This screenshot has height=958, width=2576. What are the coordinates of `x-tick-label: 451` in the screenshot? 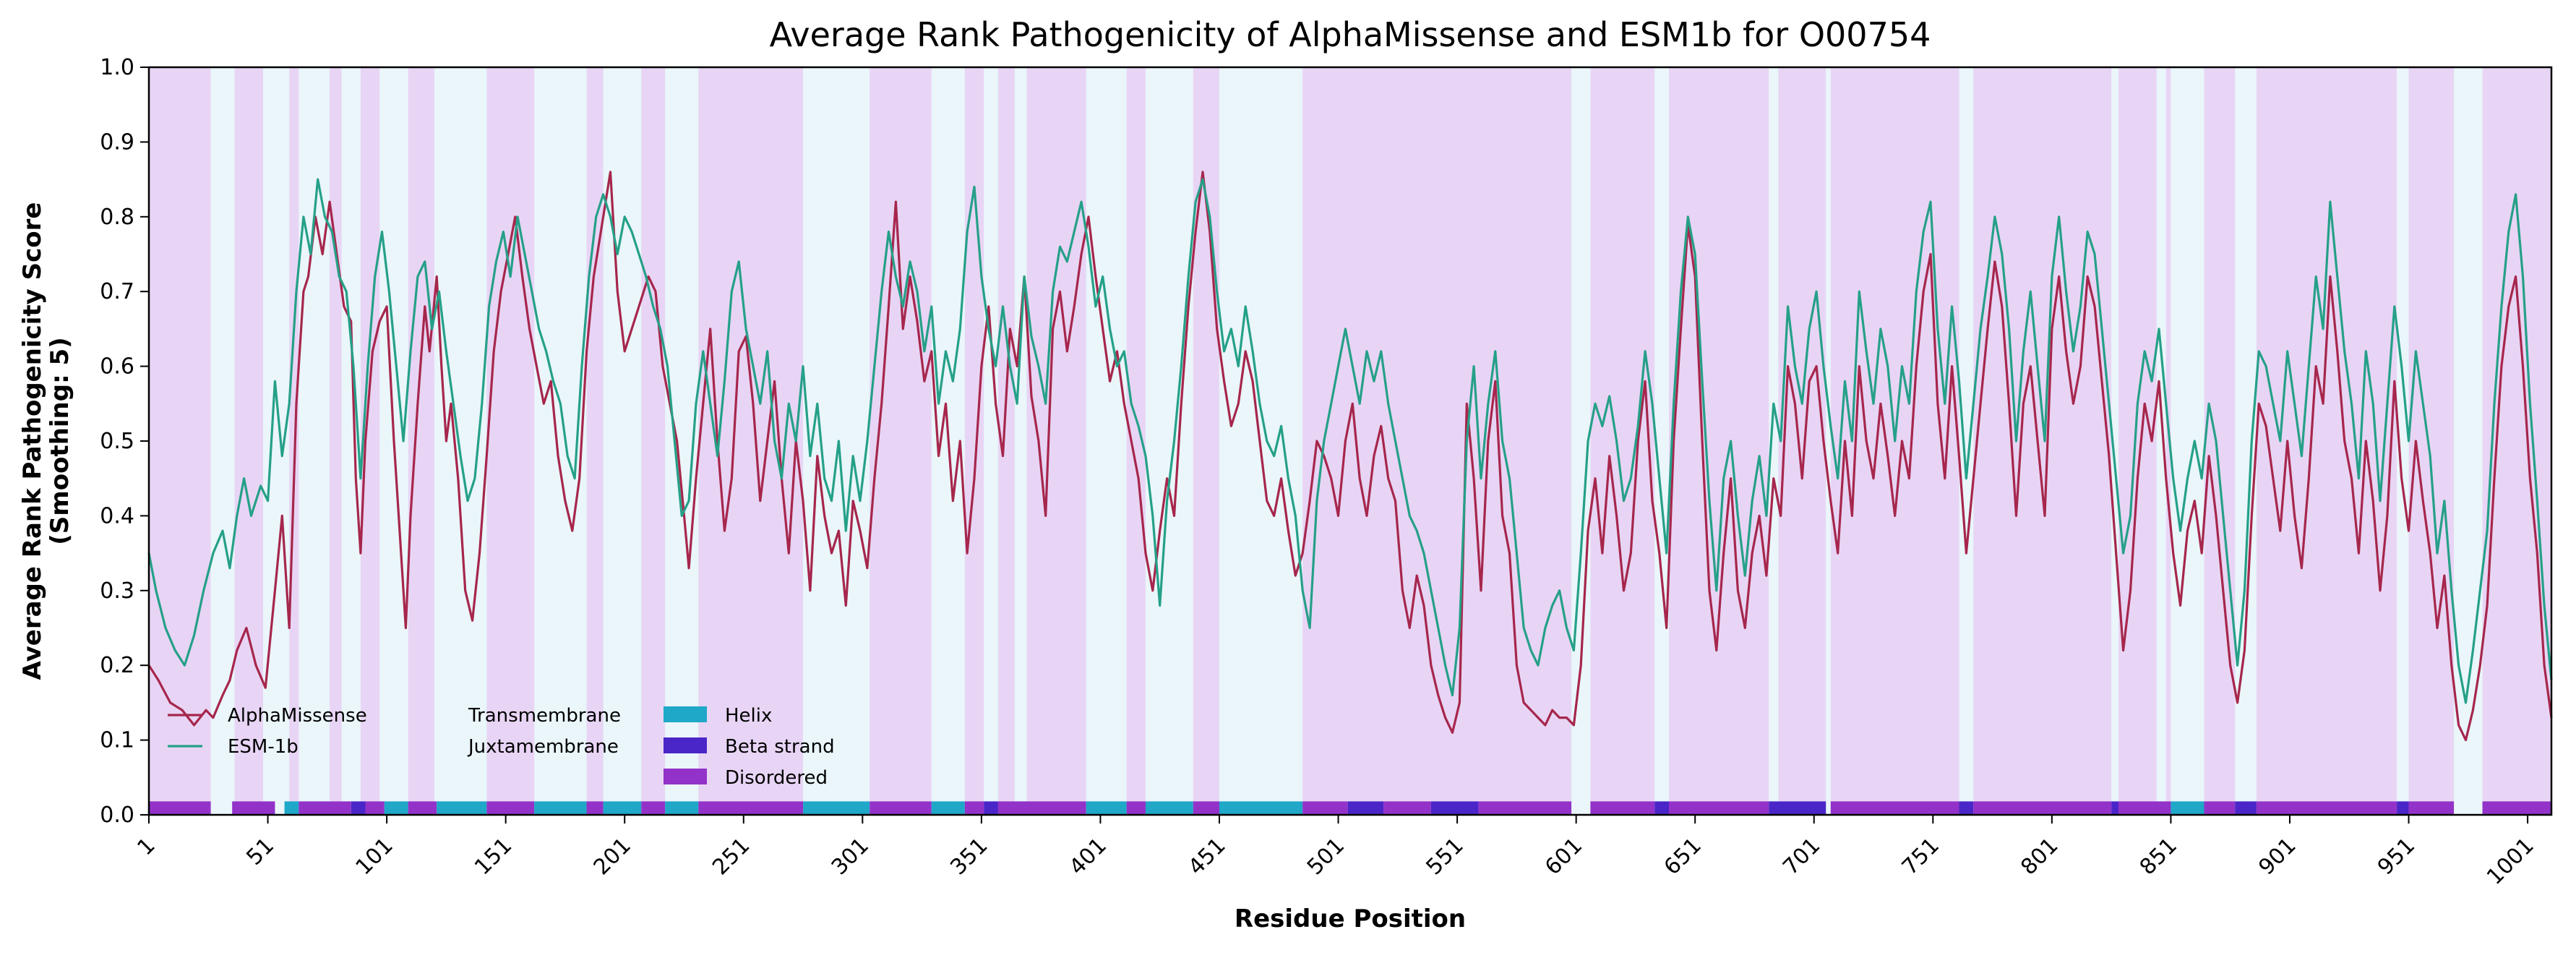 It's located at (1207, 856).